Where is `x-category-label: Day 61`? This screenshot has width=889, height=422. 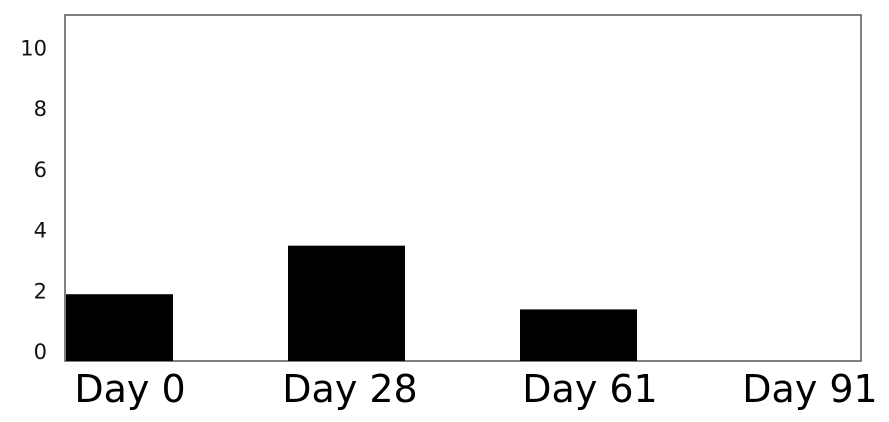 x-category-label: Day 61 is located at coordinates (589, 389).